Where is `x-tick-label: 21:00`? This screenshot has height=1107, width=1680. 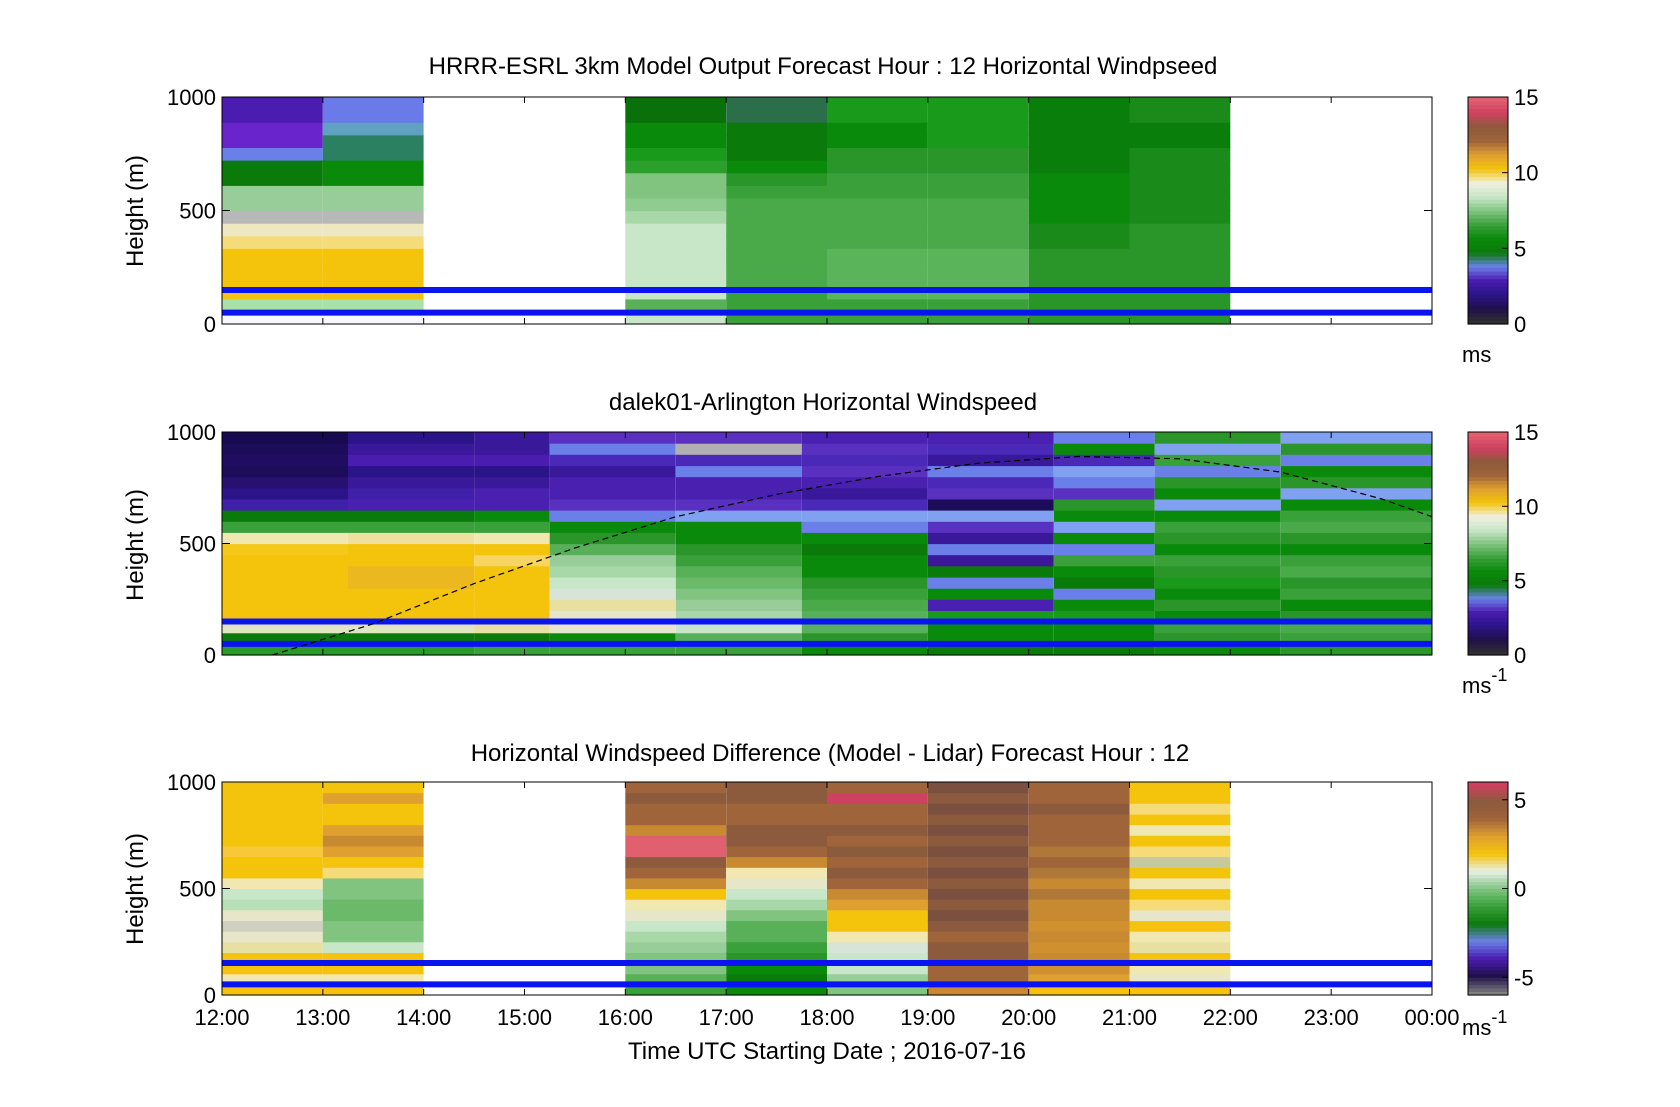 x-tick-label: 21:00 is located at coordinates (1129, 1017).